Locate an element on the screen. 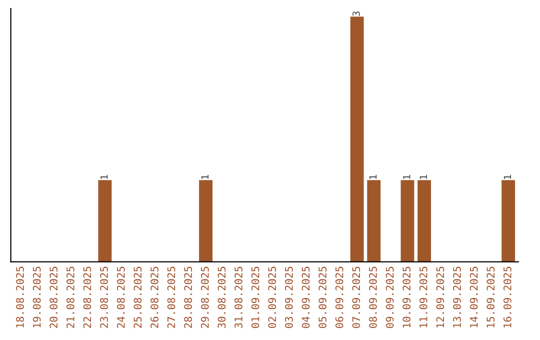 The width and height of the screenshot is (540, 340). x-tick-label: 13.09.2025 is located at coordinates (457, 297).